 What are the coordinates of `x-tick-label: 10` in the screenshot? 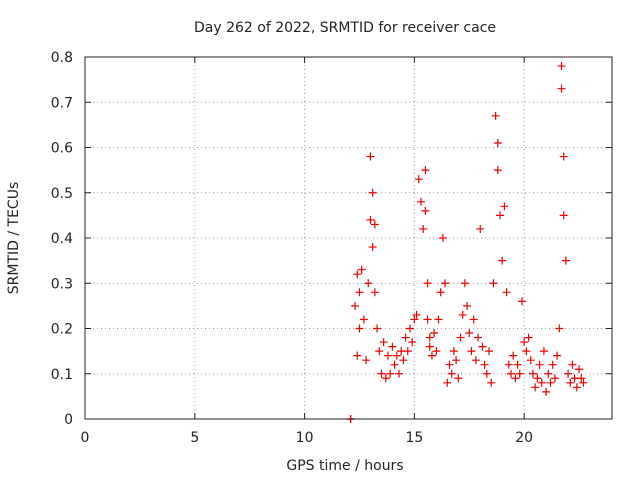 It's located at (305, 438).